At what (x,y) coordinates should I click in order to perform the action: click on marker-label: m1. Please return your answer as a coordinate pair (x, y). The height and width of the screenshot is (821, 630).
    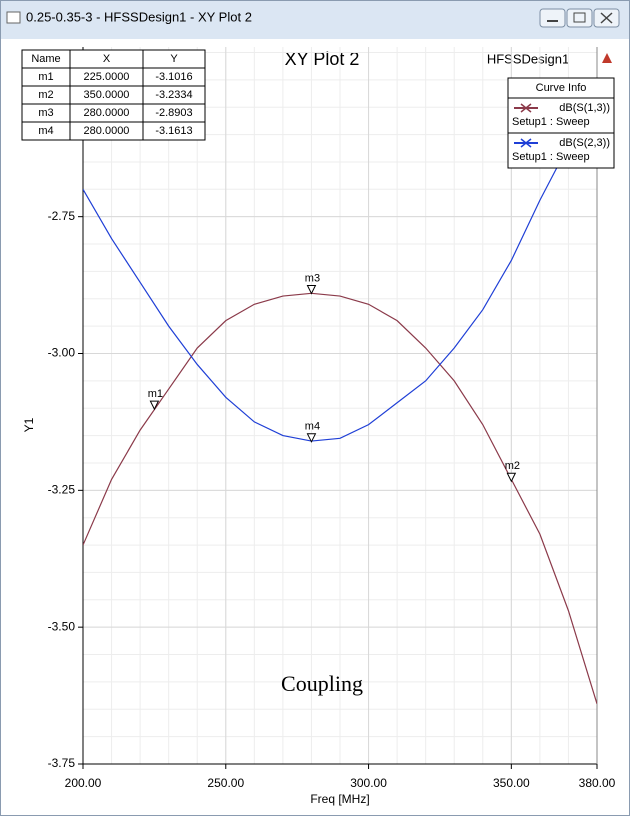
    Looking at the image, I should click on (155, 394).